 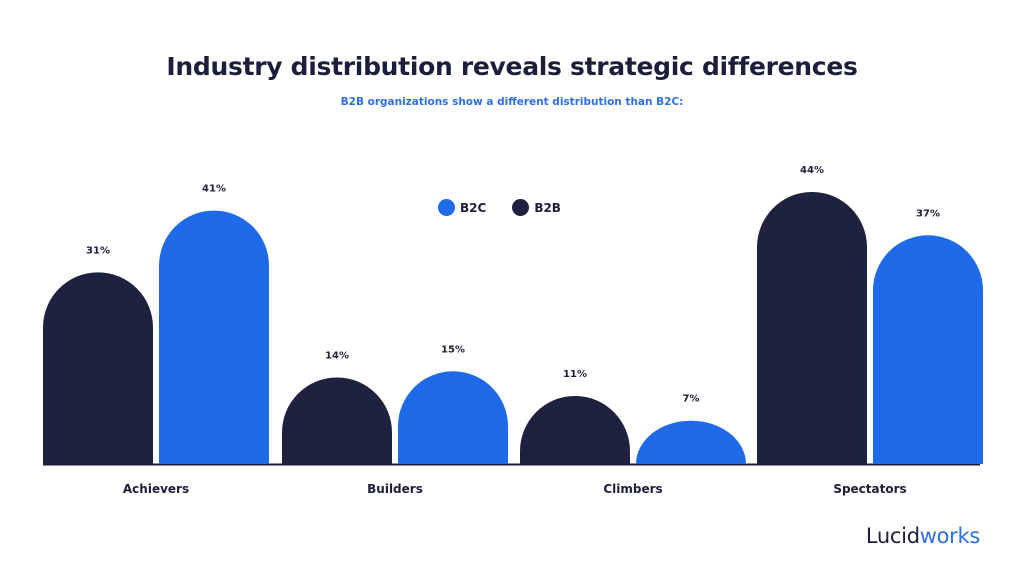 I want to click on legend-label-b2b: B2B, so click(x=547, y=207).